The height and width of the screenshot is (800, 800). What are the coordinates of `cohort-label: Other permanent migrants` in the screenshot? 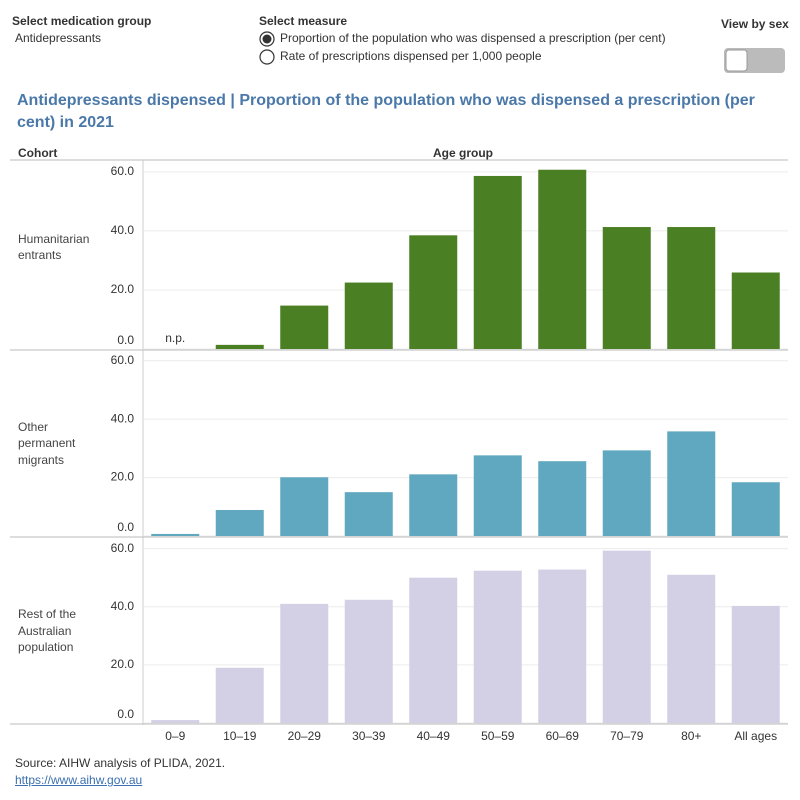 It's located at (47, 443).